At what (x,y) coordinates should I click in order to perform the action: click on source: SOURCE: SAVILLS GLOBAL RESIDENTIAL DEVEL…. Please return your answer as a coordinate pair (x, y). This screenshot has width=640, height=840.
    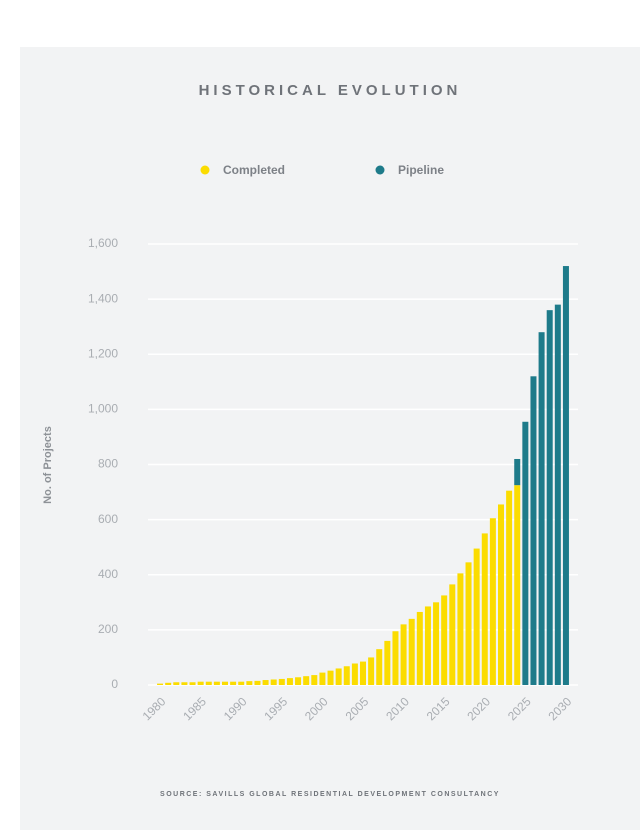
    Looking at the image, I should click on (330, 794).